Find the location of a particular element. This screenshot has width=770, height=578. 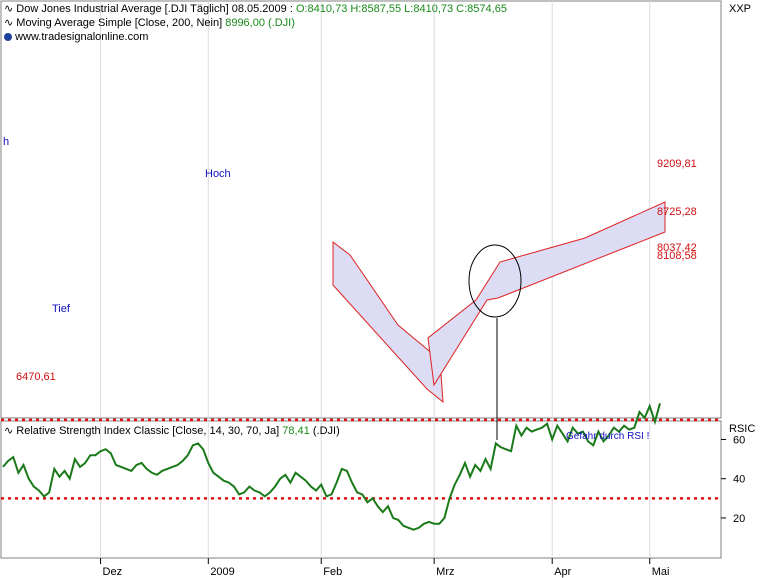

tief-label: Tief is located at coordinates (61, 309).